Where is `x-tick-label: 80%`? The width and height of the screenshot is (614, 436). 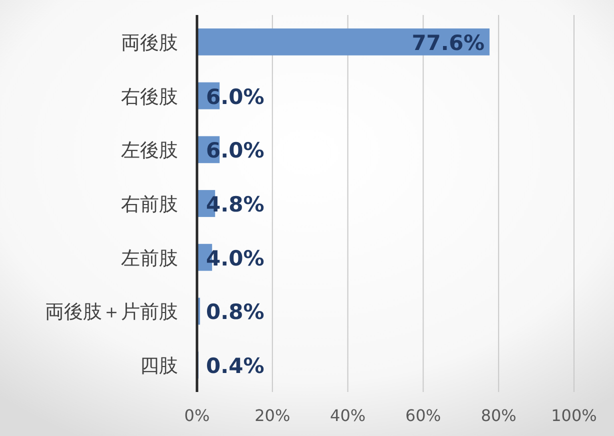
x-tick-label: 80% is located at coordinates (498, 415).